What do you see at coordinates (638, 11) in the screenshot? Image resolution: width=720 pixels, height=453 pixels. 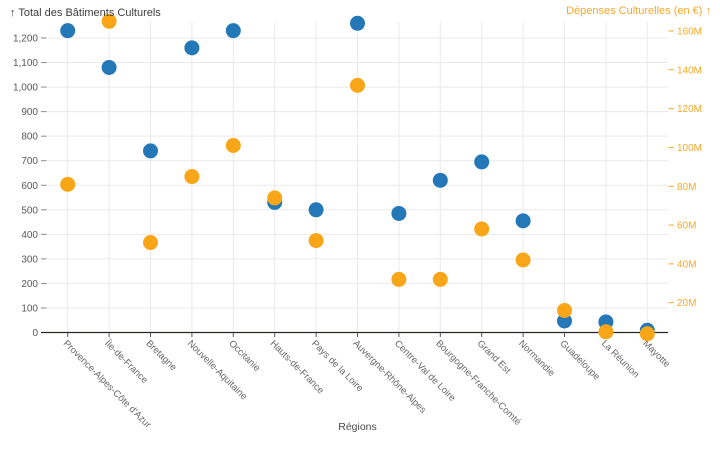 I see `right-axis-title: Dépenses Culturelles (en €) ↑` at bounding box center [638, 11].